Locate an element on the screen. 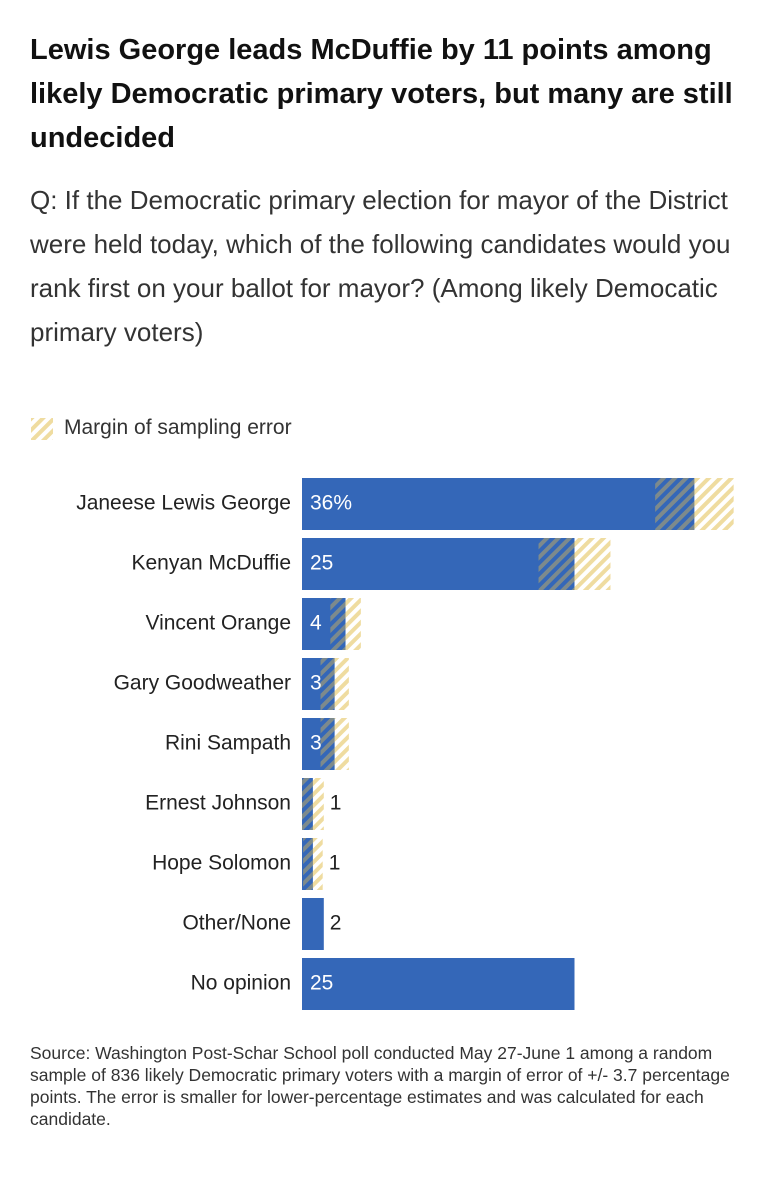 This screenshot has height=1200, width=764. category-label: Gary Goodweather is located at coordinates (202, 683).